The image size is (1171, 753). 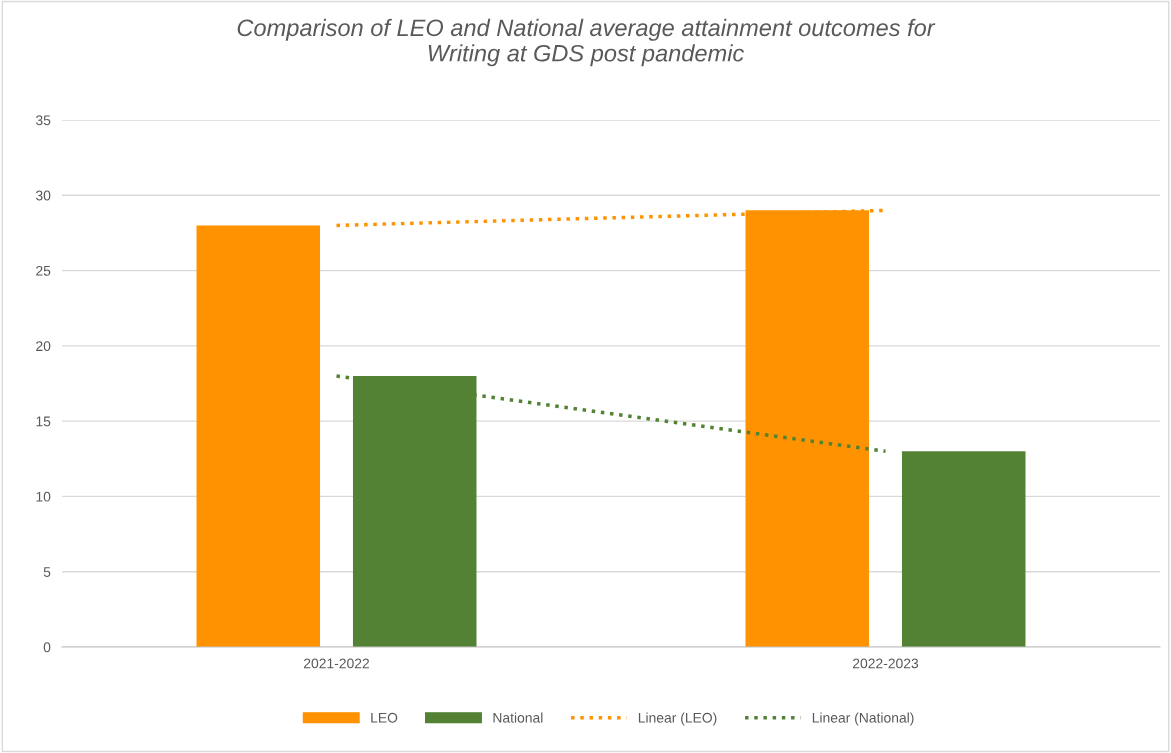 What do you see at coordinates (586, 42) in the screenshot?
I see `chart-title: Comparison of LEO and National average attainment outcomes for Writing at GDS post pandemic` at bounding box center [586, 42].